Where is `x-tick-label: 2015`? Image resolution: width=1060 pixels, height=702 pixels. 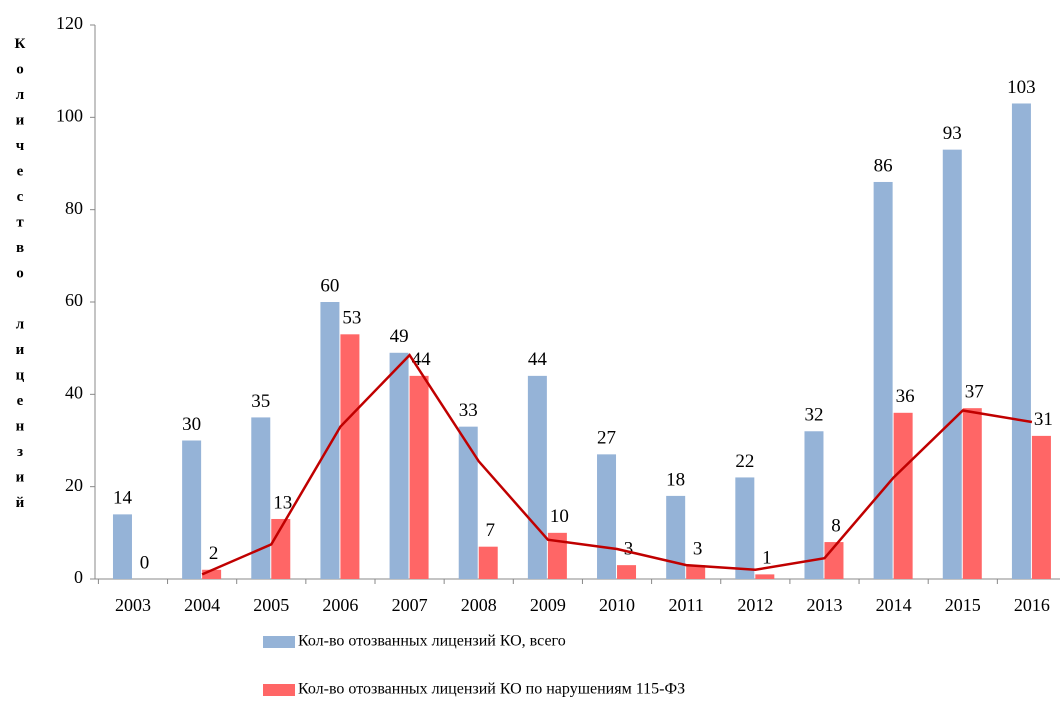
x-tick-label: 2015 is located at coordinates (963, 605).